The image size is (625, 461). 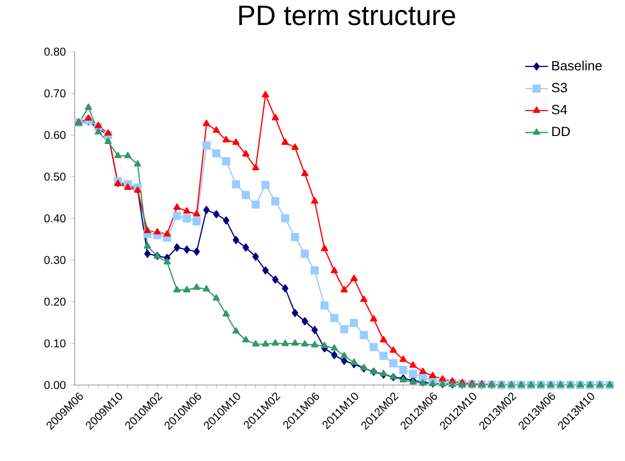 What do you see at coordinates (347, 16) in the screenshot?
I see `chart-title: PD term structure` at bounding box center [347, 16].